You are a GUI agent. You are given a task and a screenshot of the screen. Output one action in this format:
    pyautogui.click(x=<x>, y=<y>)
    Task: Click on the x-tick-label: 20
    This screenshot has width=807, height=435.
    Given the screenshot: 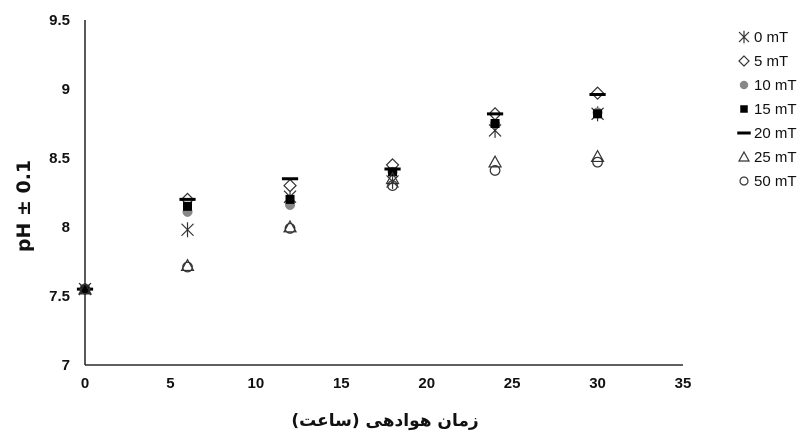 What is the action you would take?
    pyautogui.click(x=426, y=383)
    